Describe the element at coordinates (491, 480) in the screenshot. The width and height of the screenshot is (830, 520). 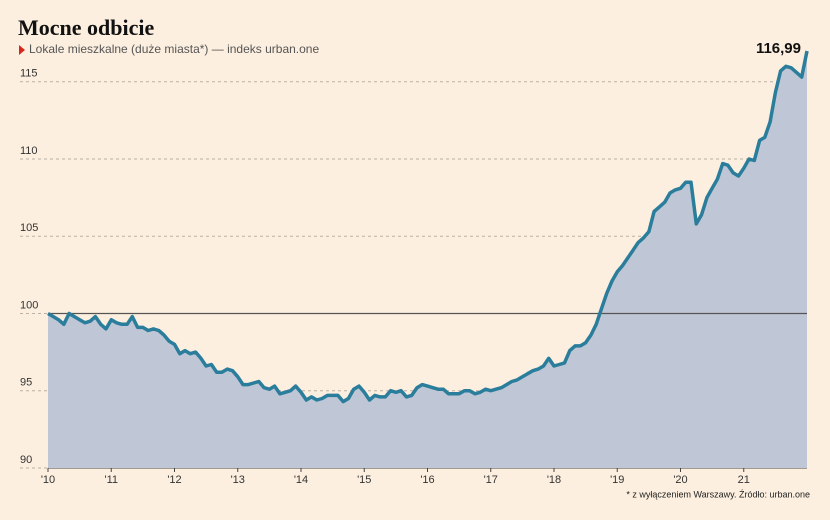
I see `x-tick-label: '17` at that location.